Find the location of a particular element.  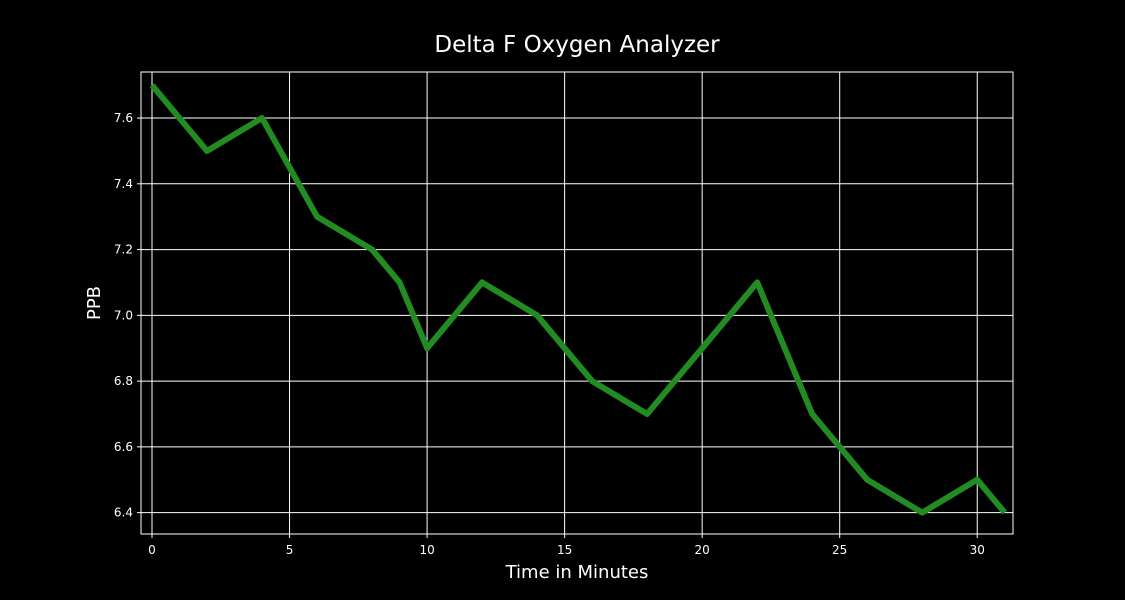

x-tick-label: 5 is located at coordinates (290, 550).